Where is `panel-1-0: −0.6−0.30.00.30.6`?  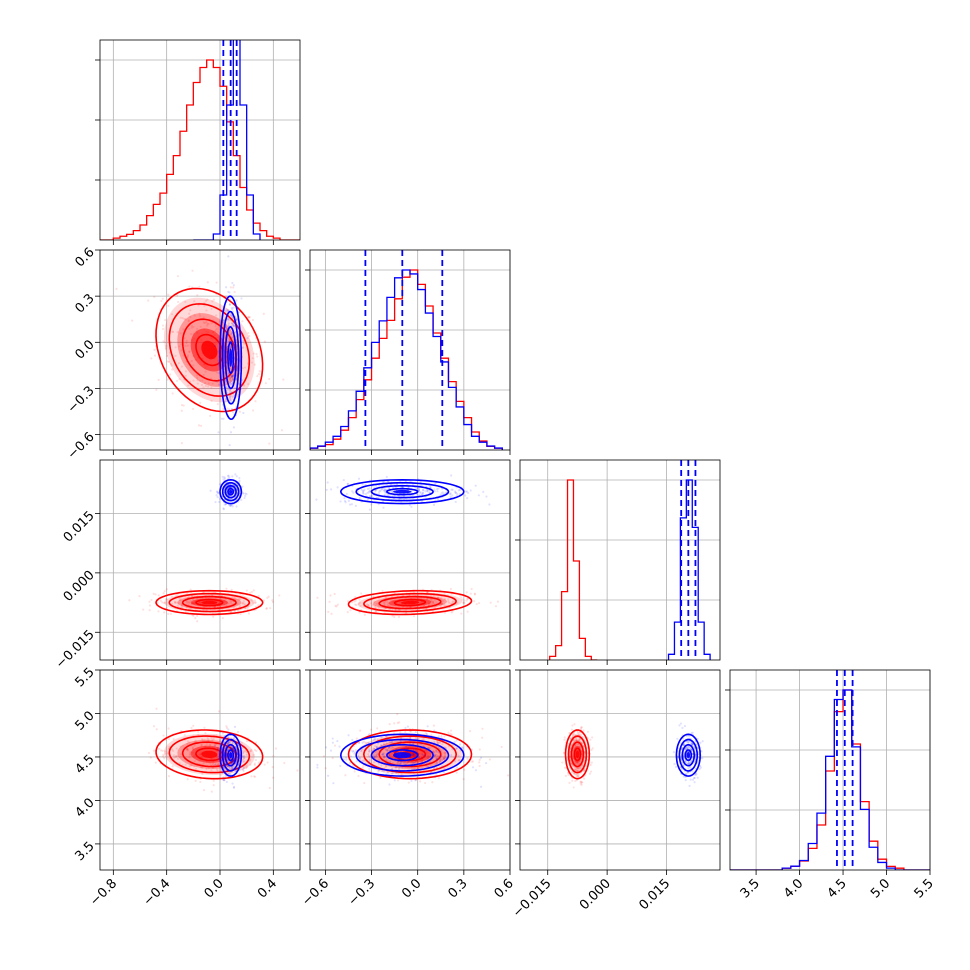 panel-1-0: −0.6−0.30.00.30.6 is located at coordinates (183, 354).